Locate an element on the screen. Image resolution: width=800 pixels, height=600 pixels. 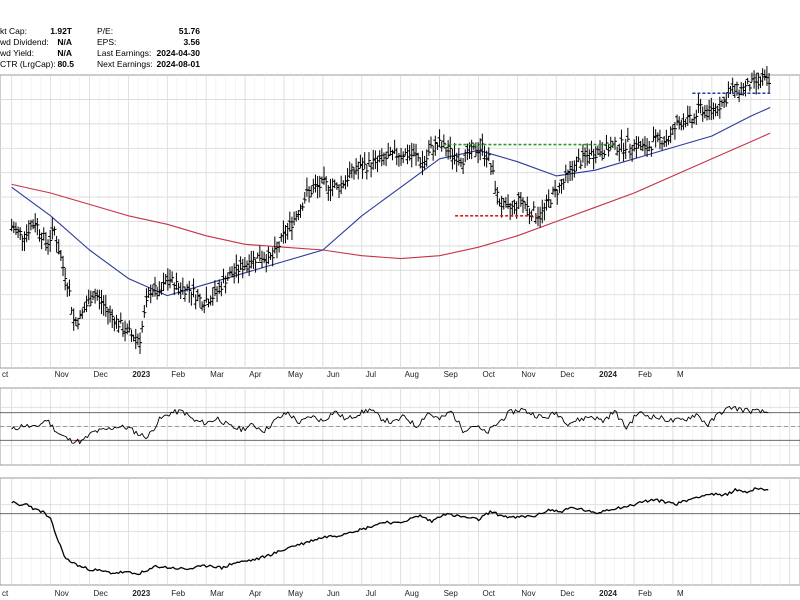
x-tick-label: Aug is located at coordinates (412, 374).